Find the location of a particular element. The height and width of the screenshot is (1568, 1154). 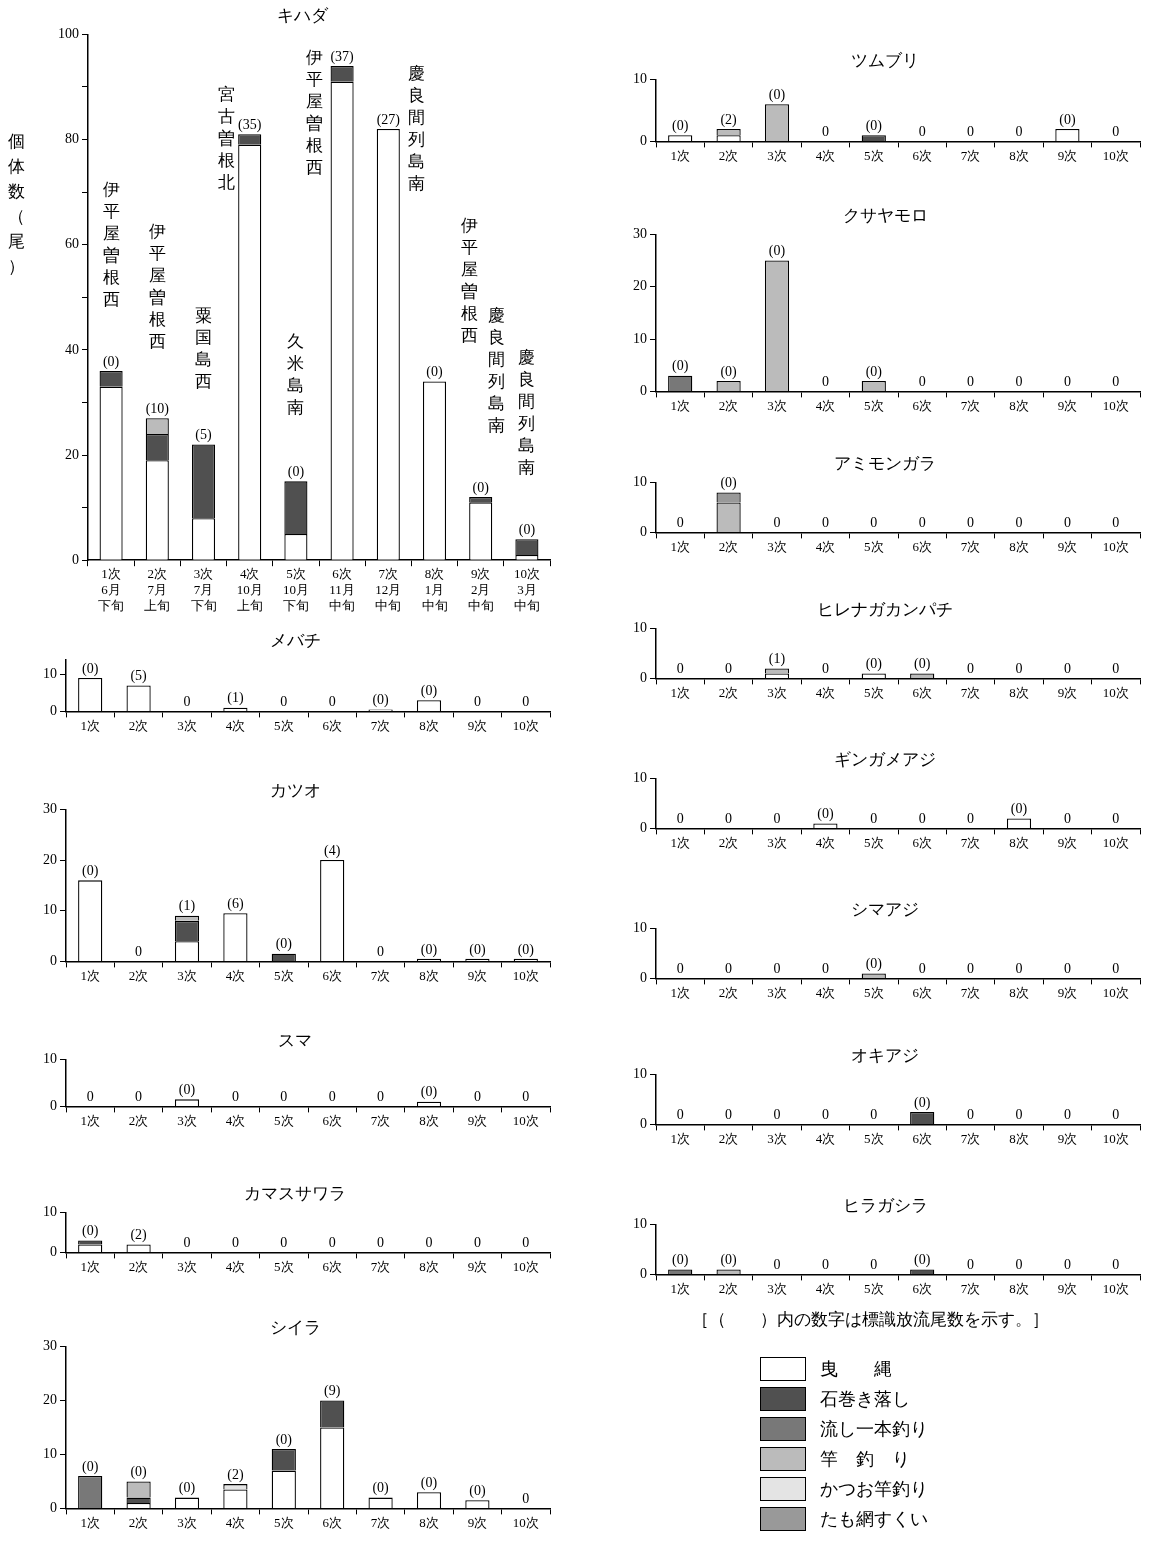

annotation: (37) is located at coordinates (342, 56).